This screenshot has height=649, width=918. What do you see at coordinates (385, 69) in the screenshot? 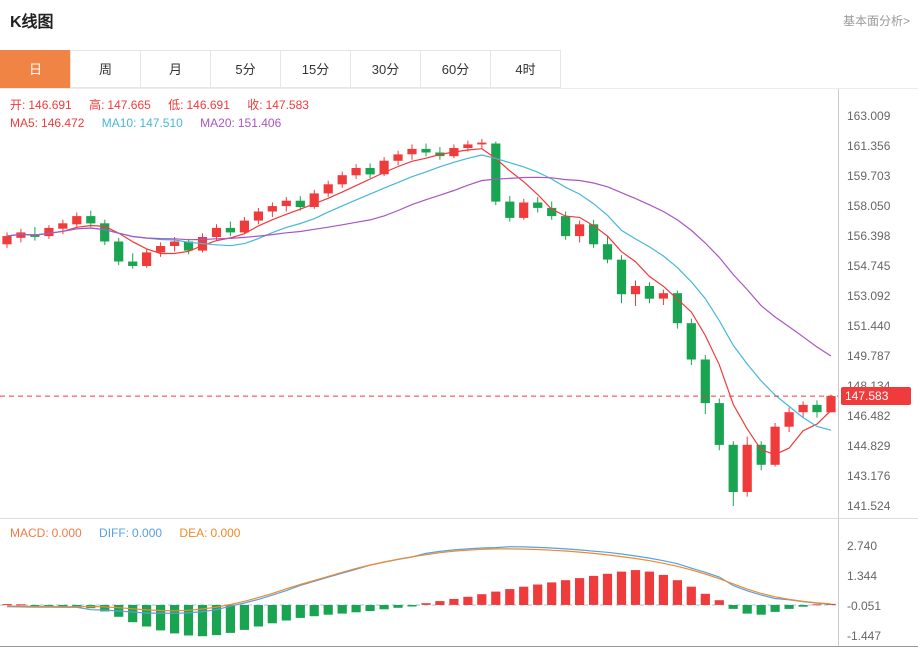
I see `tab-30min: 30分` at bounding box center [385, 69].